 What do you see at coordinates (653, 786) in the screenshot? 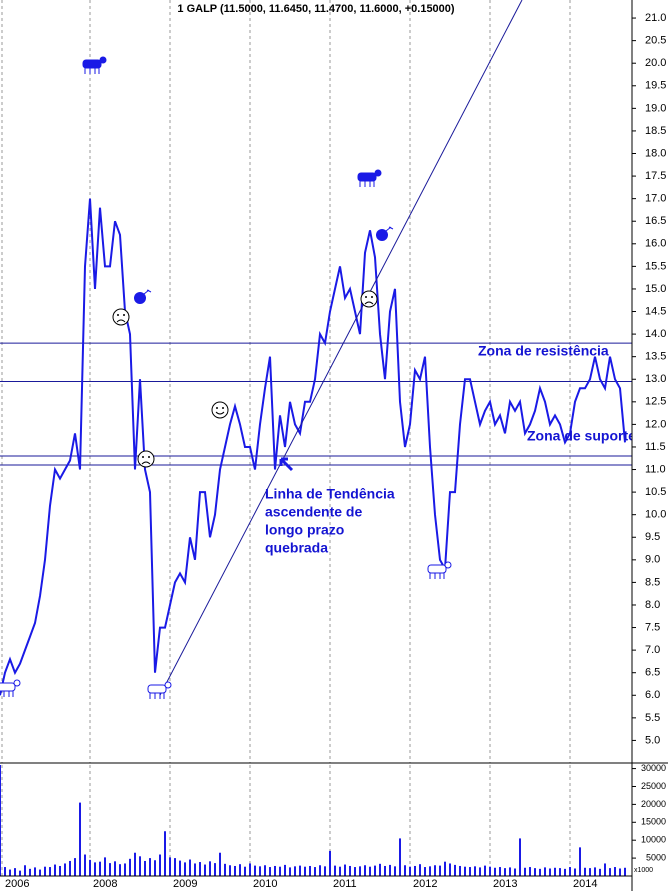
I see `y-tick-label: 25000` at bounding box center [653, 786].